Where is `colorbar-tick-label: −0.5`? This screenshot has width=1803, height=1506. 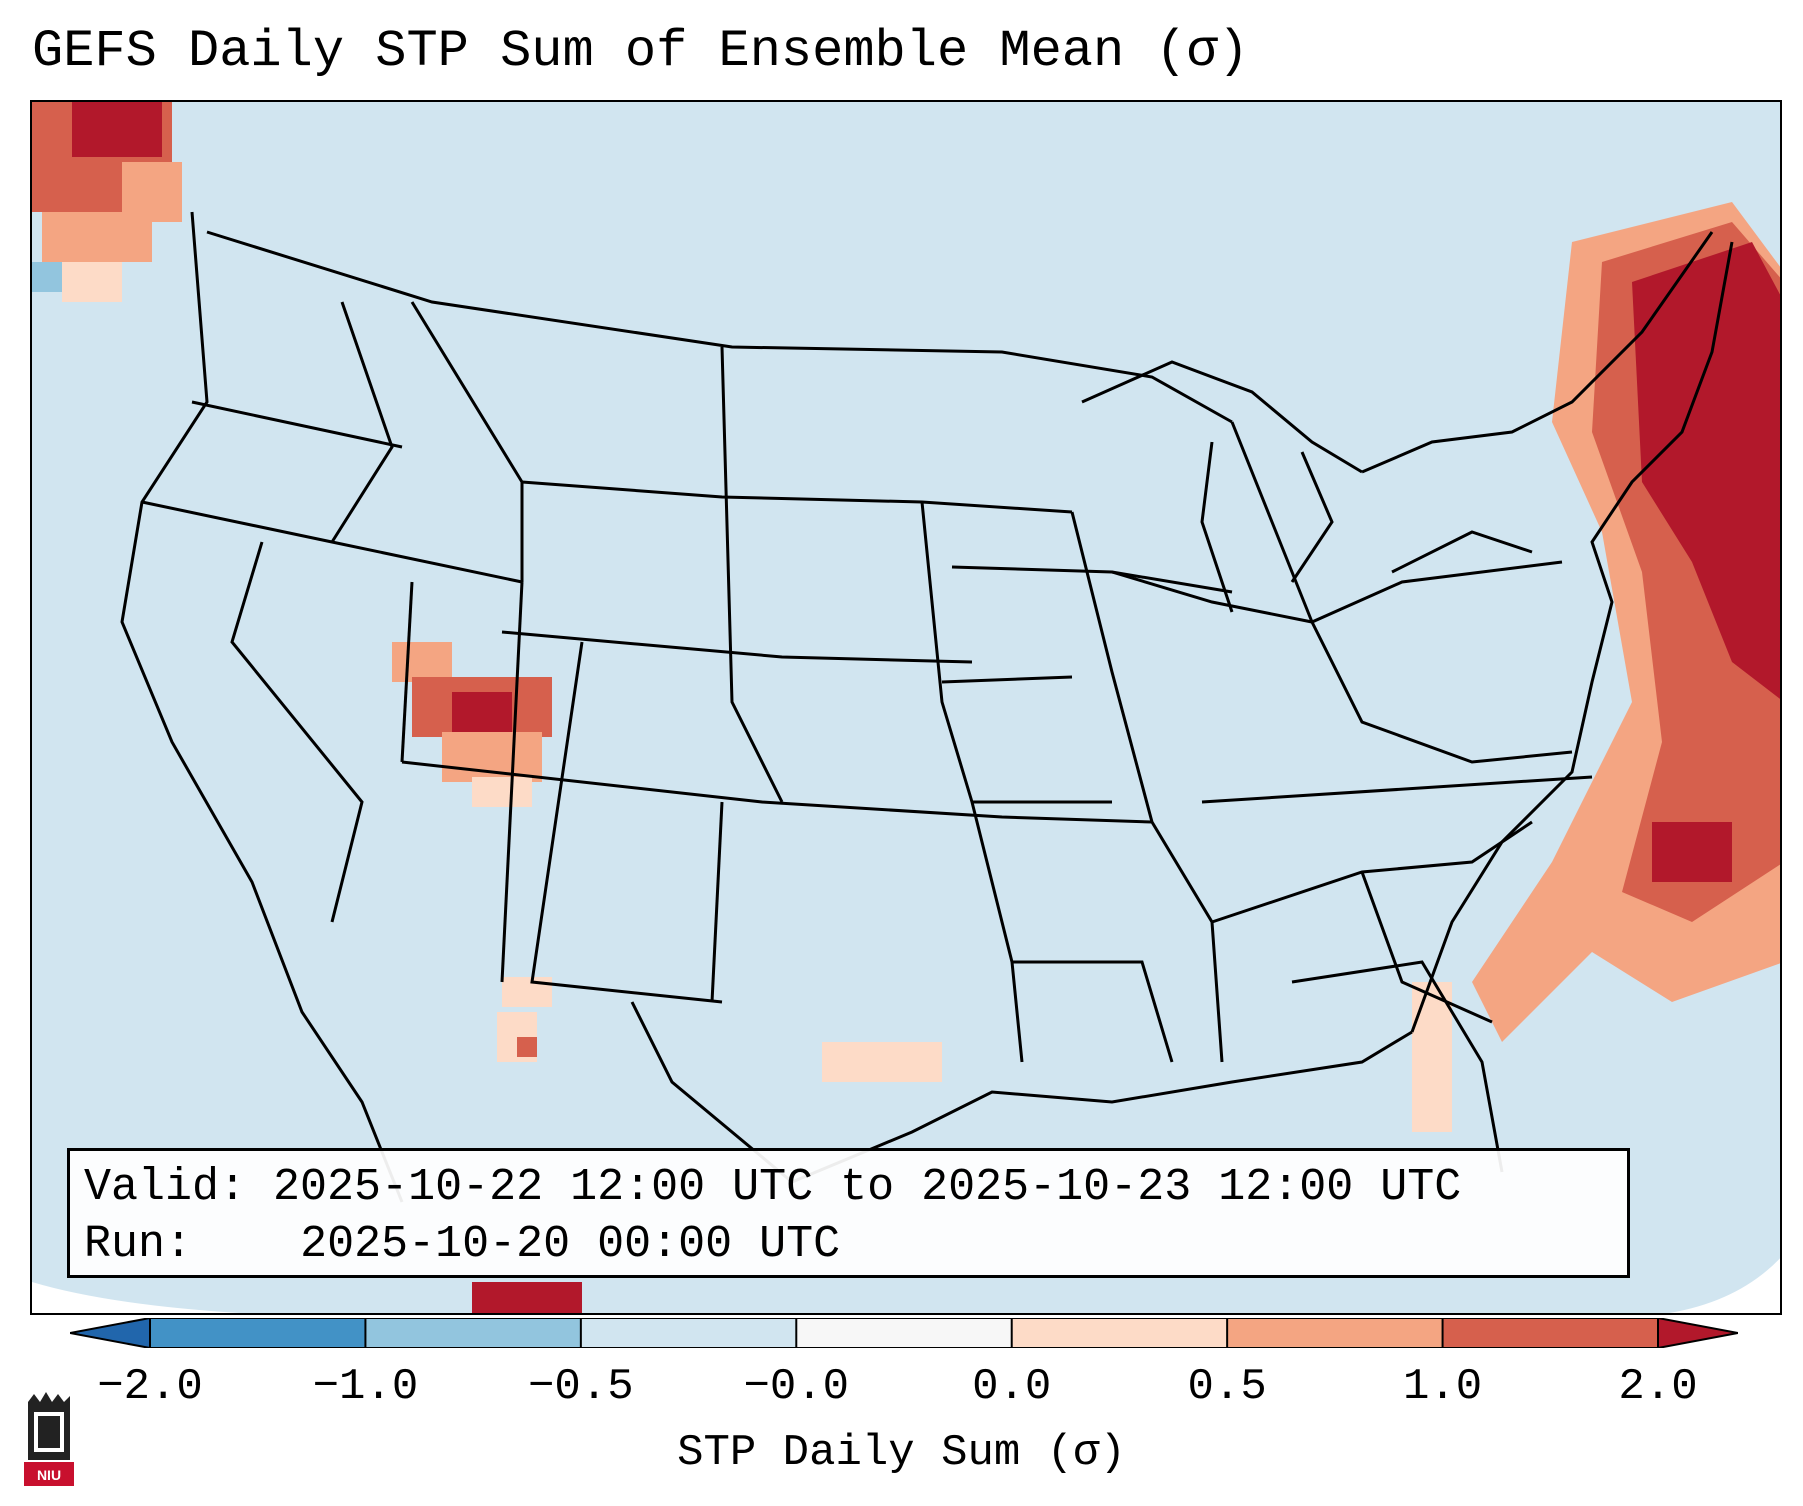 colorbar-tick-label: −0.5 is located at coordinates (581, 1387).